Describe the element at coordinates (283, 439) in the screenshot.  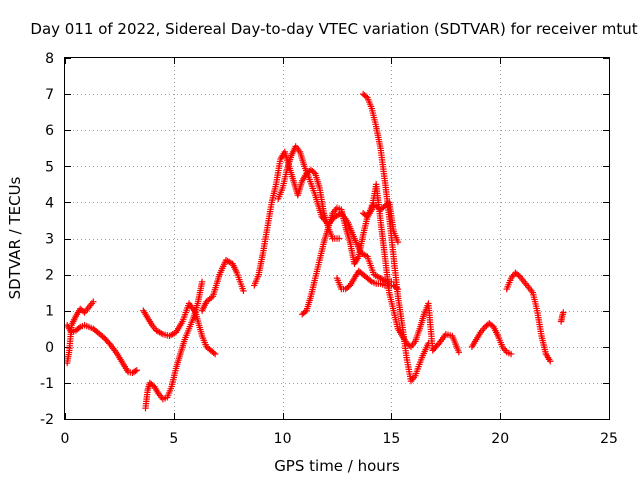
I see `x-tick-label: 10` at that location.